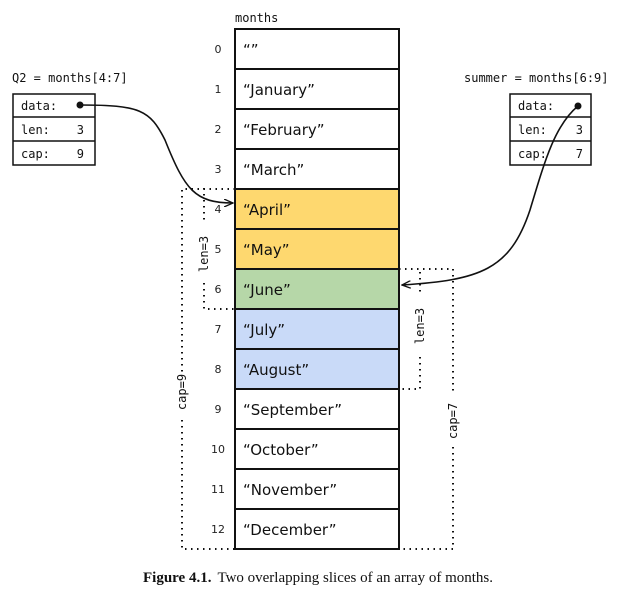 Image resolution: width=637 pixels, height=600 pixels. What do you see at coordinates (420, 326) in the screenshot?
I see `summer-len-annotation: len=3` at bounding box center [420, 326].